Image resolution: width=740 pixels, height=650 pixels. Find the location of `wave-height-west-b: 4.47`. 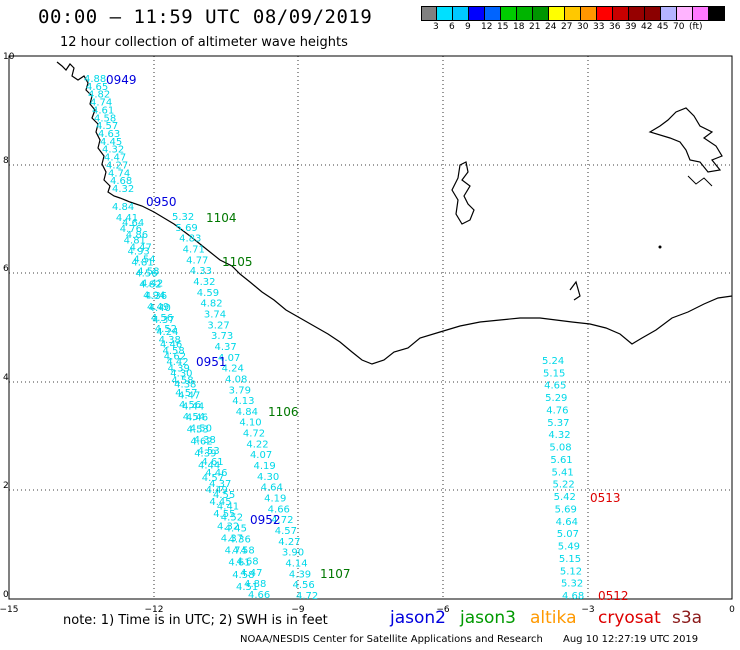

wave-height-west-b: 4.47 is located at coordinates (141, 247).